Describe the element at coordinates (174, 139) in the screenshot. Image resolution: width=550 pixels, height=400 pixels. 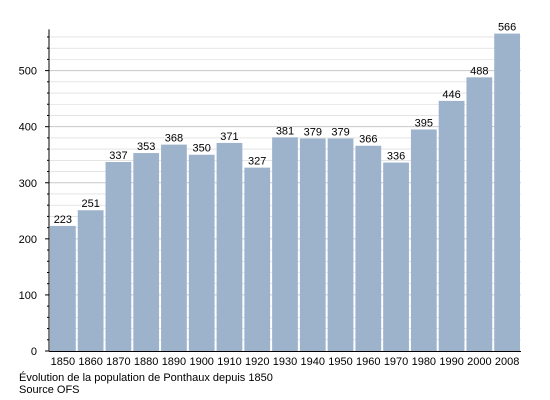
I see `value-label-1890: 368` at that location.